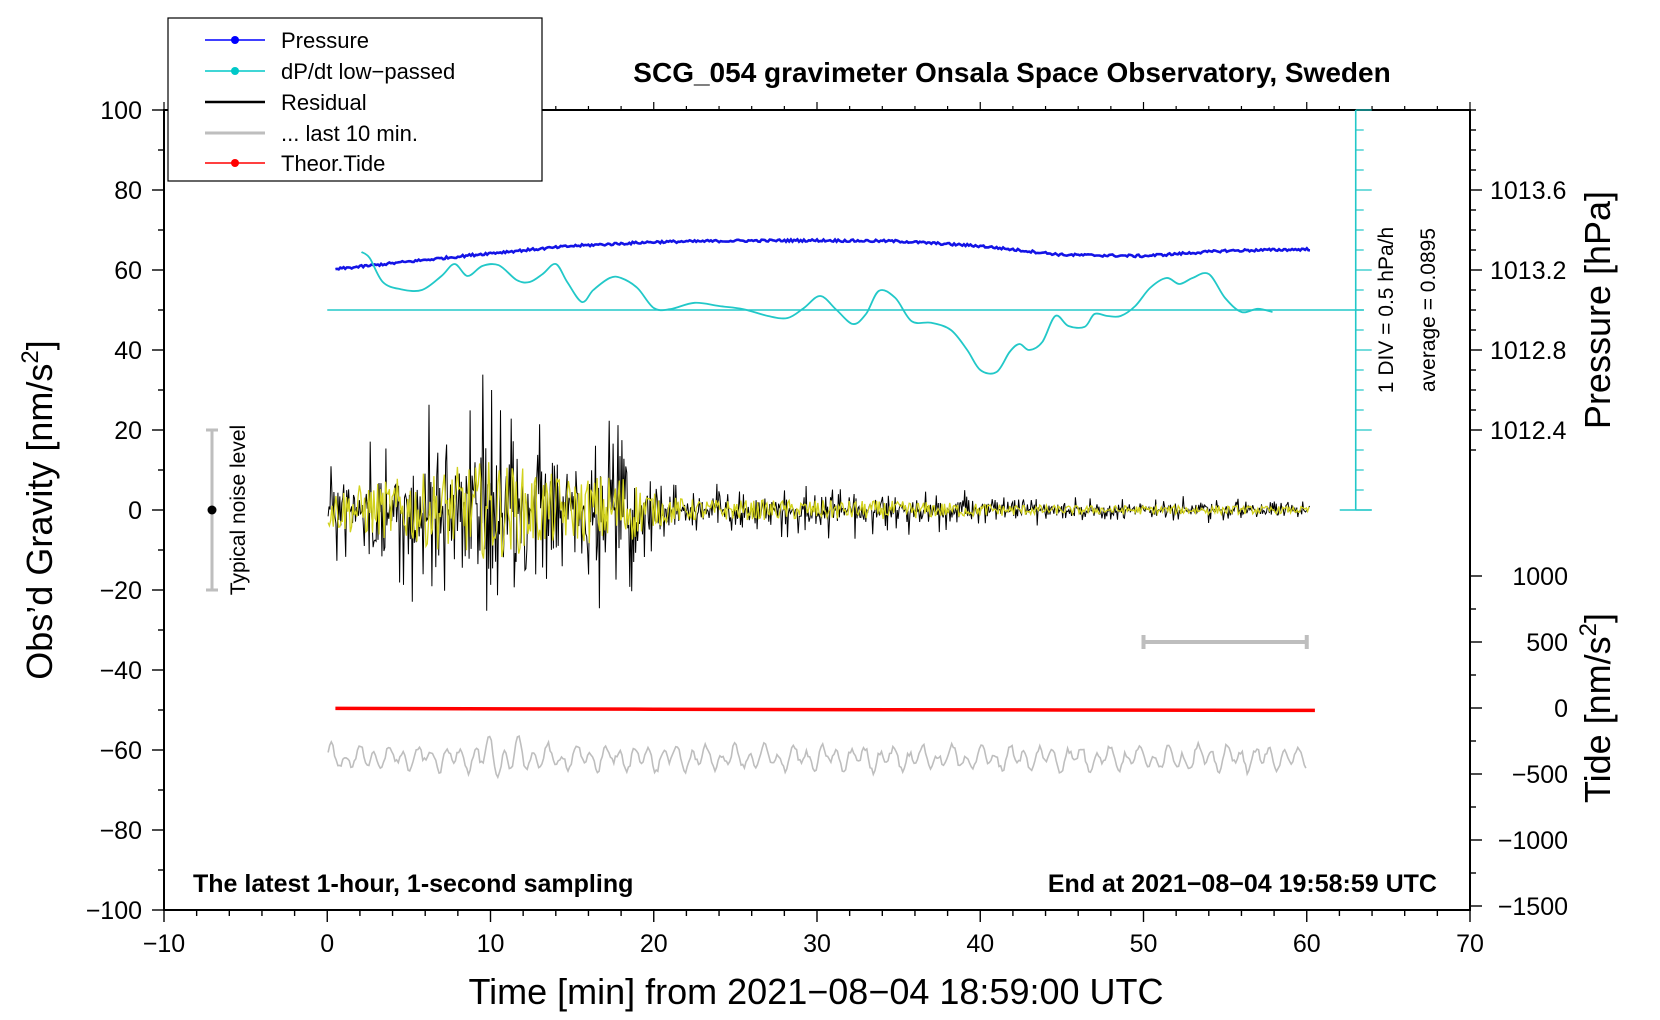  I want to click on legend-item-dpdt: dP/dt low−passed, so click(330, 71).